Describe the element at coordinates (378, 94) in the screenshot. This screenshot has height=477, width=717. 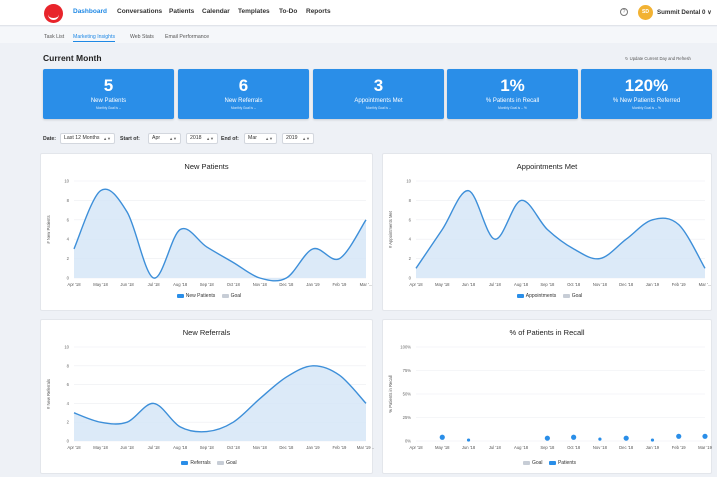
I see `kpi-appointments-met: 3 Appointments Met Monthly Goal is --` at that location.